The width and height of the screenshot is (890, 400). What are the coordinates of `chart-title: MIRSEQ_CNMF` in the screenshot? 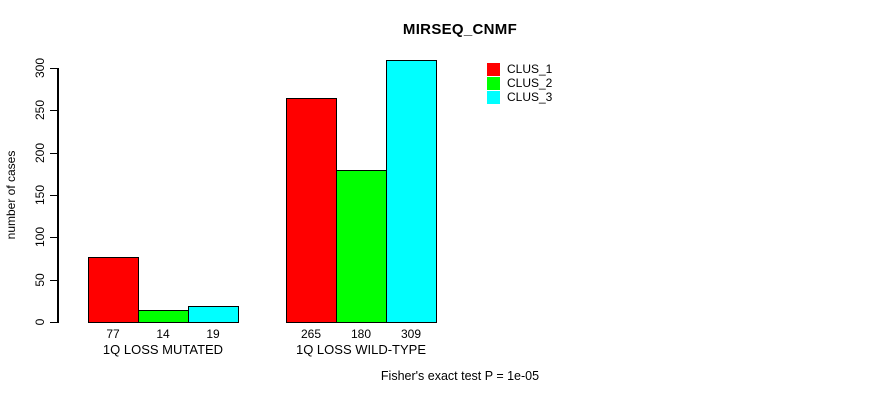 It's located at (460, 29).